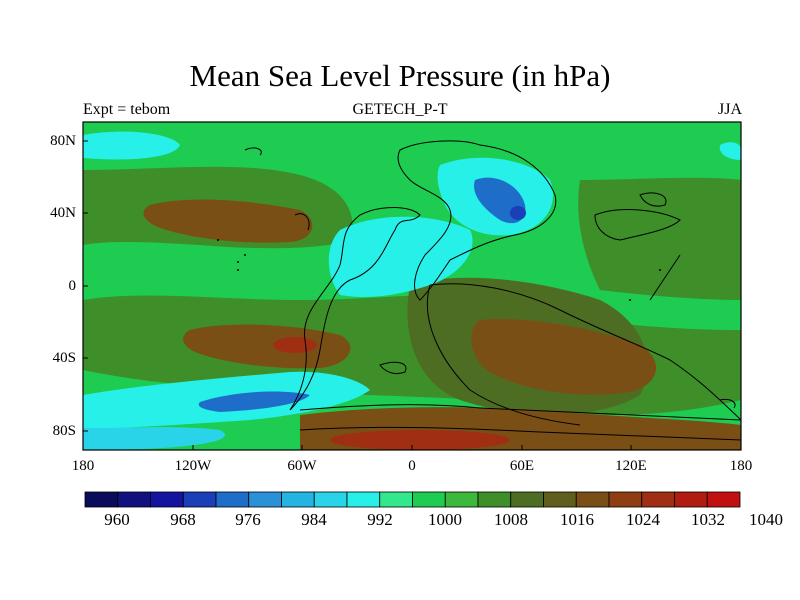 Image resolution: width=800 pixels, height=600 pixels. I want to click on high-south-subtropical, so click(267, 346).